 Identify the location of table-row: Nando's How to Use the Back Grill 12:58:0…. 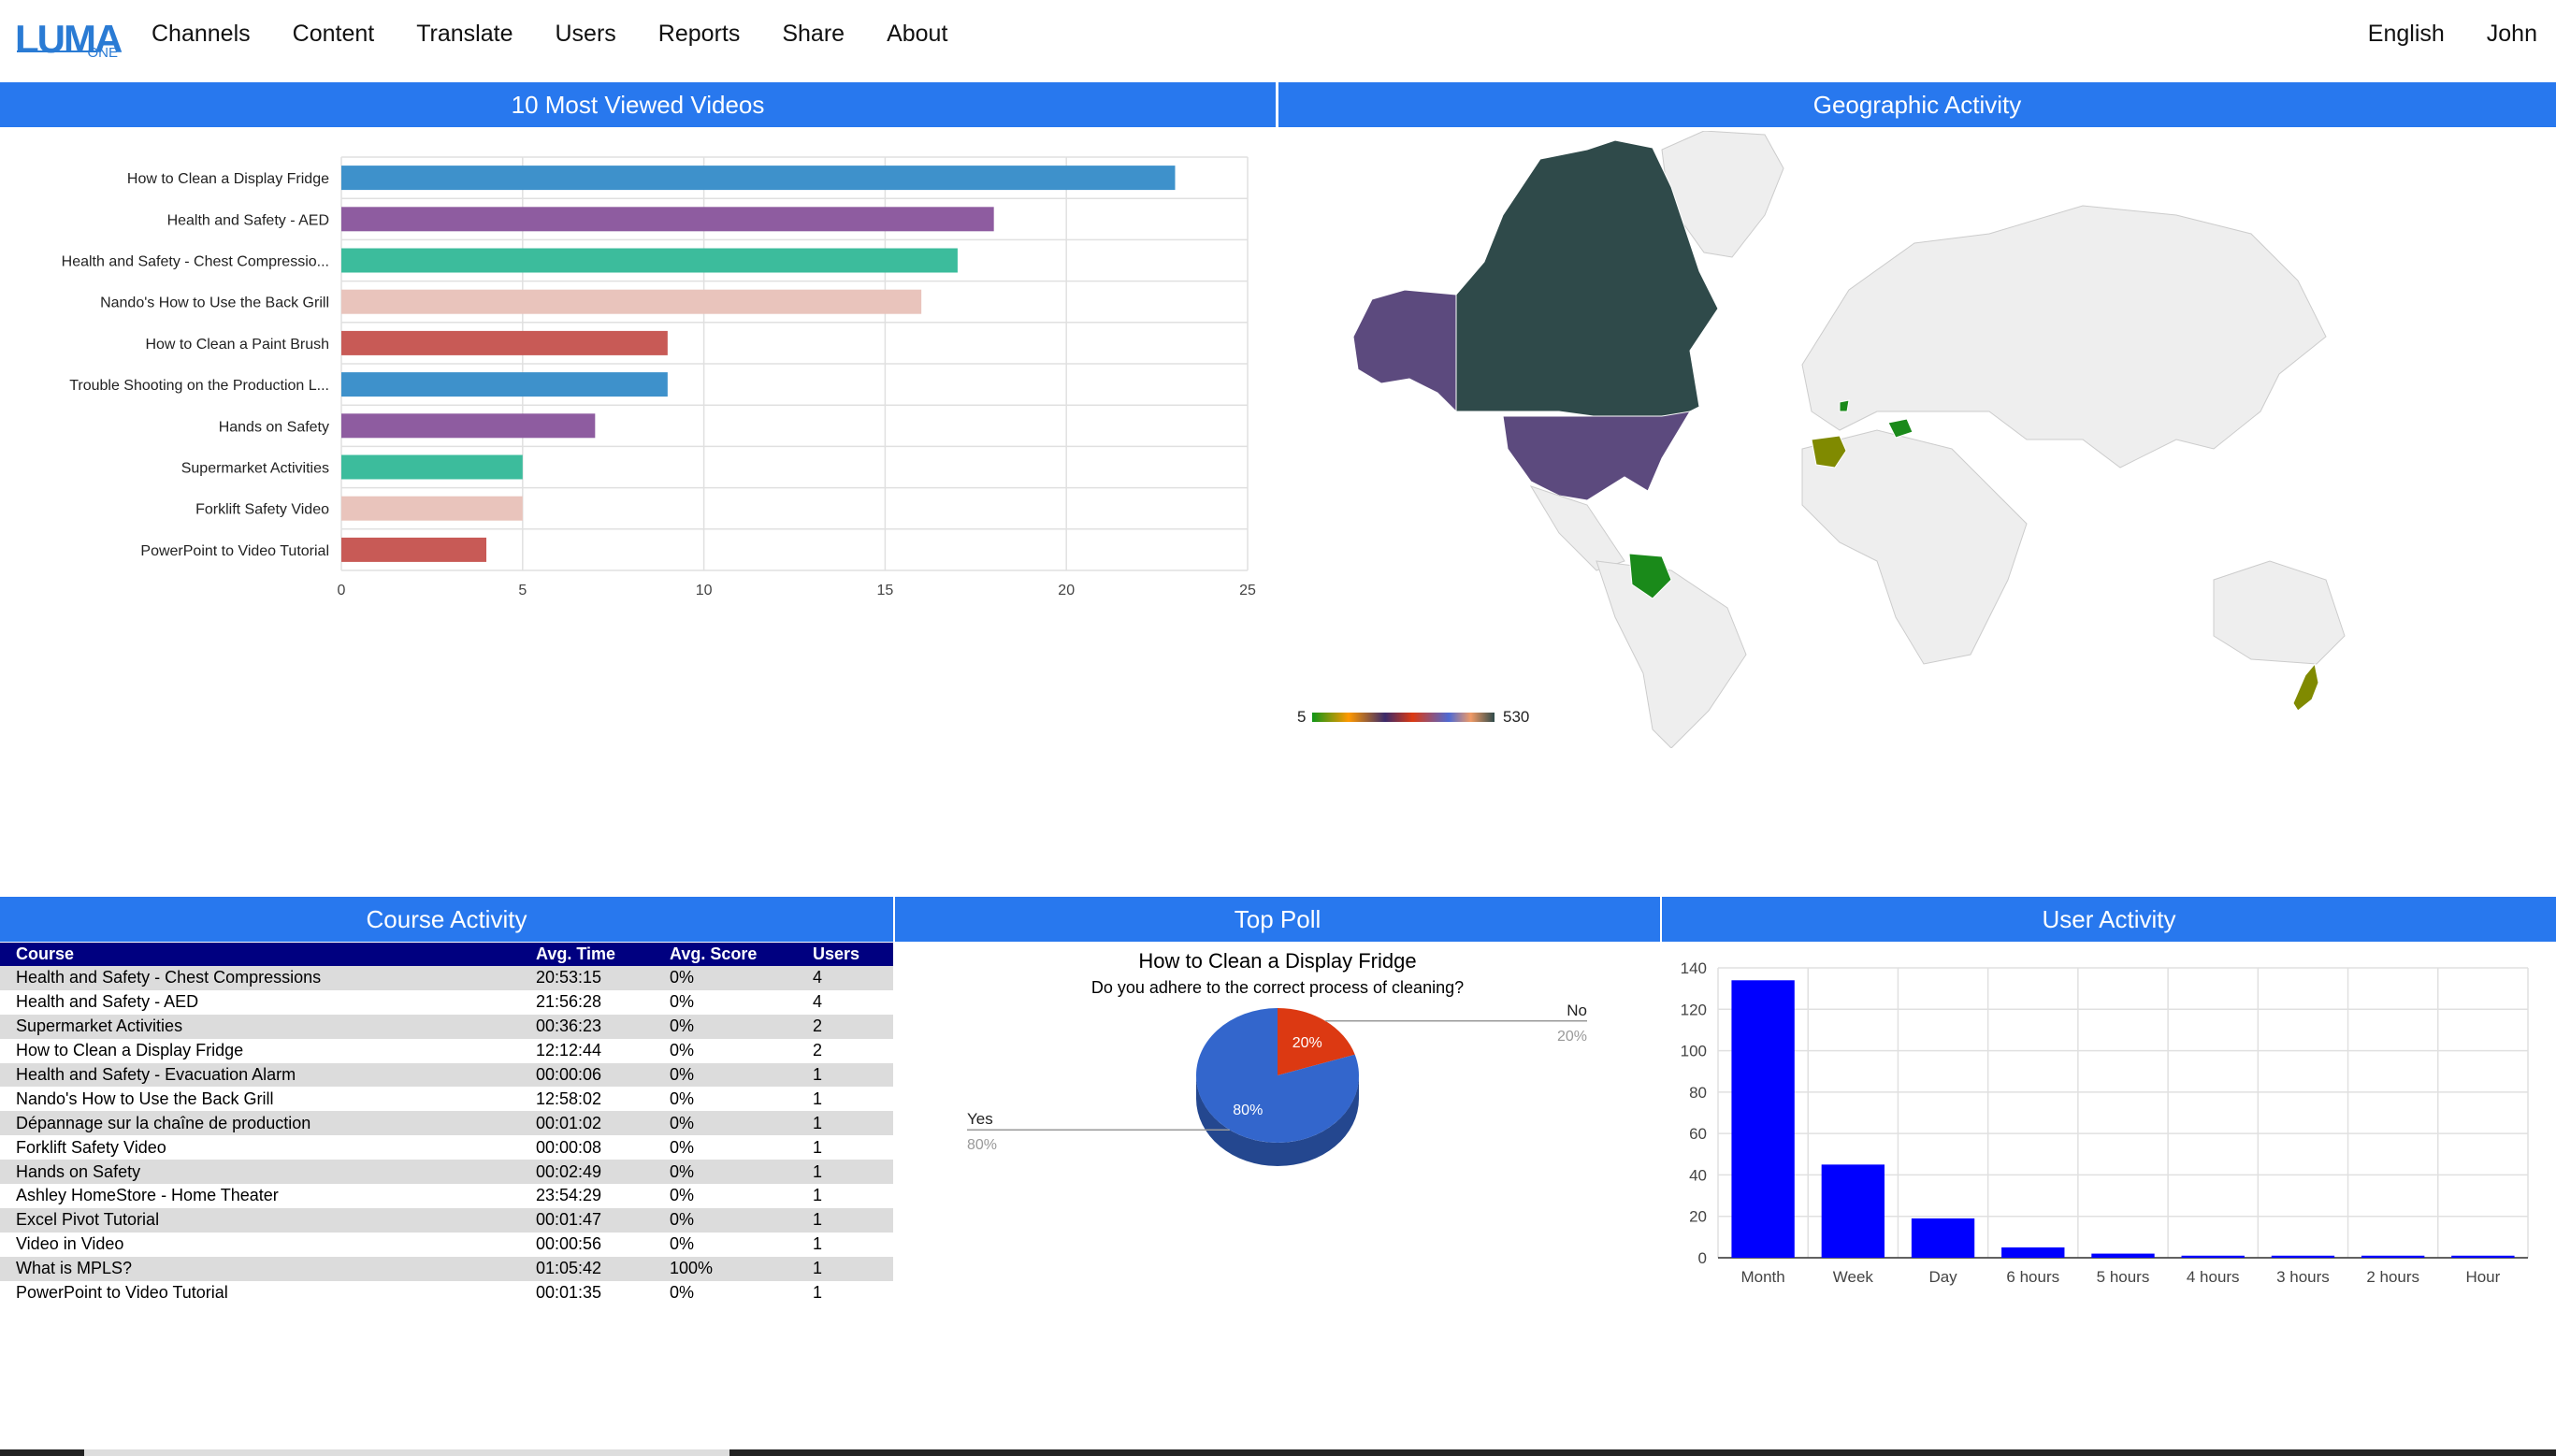
(446, 1099).